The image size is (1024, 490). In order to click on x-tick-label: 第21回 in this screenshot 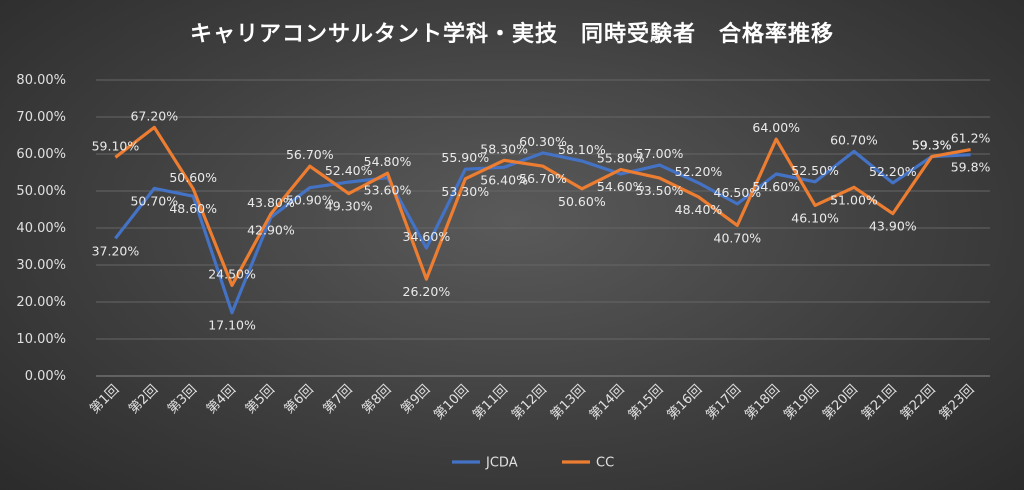, I will do `click(879, 402)`.